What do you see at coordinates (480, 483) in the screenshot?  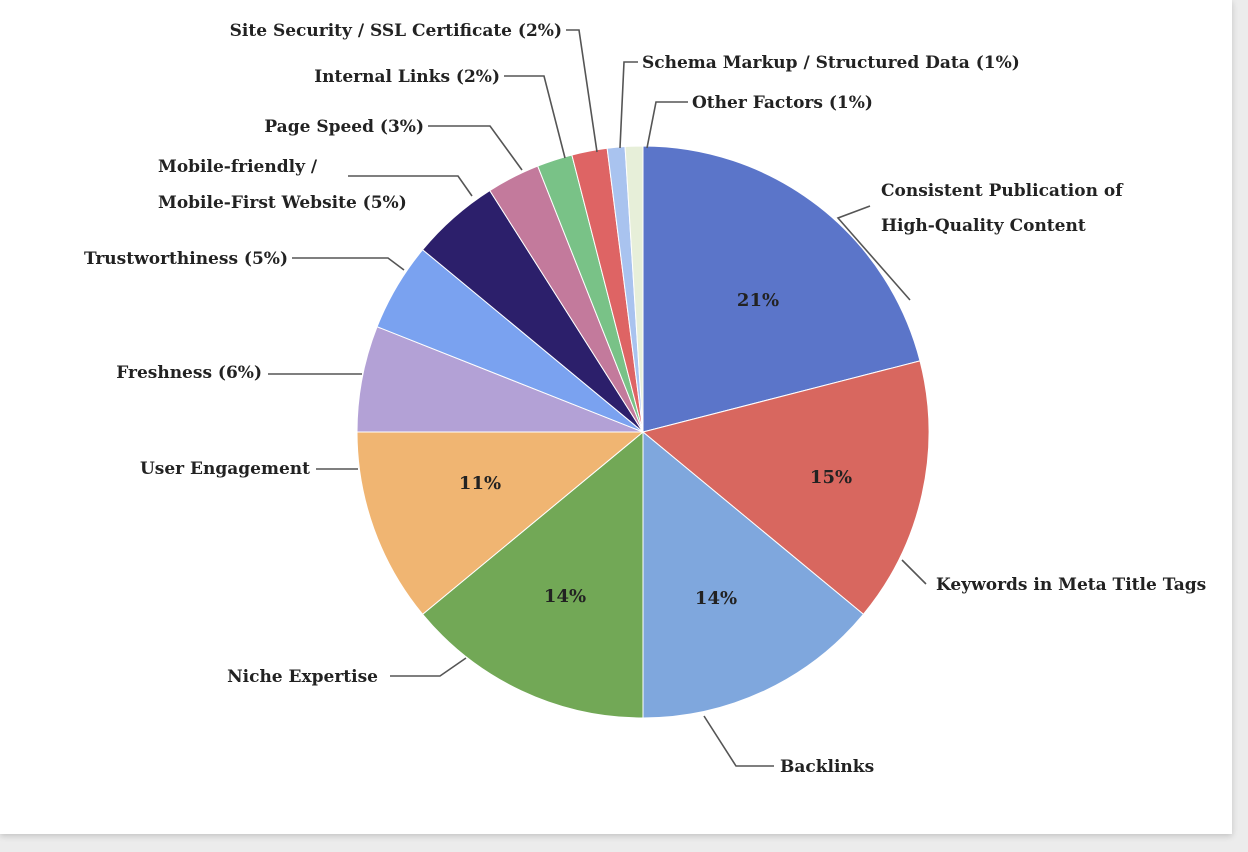 I see `data-label-user-engagement: 11%` at bounding box center [480, 483].